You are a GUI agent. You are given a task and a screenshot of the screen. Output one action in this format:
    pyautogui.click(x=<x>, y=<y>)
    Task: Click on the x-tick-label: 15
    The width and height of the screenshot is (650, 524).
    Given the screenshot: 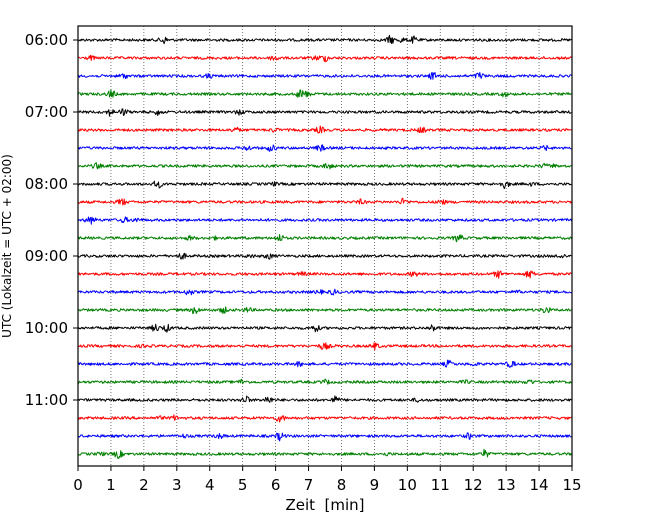 What is the action you would take?
    pyautogui.click(x=571, y=485)
    